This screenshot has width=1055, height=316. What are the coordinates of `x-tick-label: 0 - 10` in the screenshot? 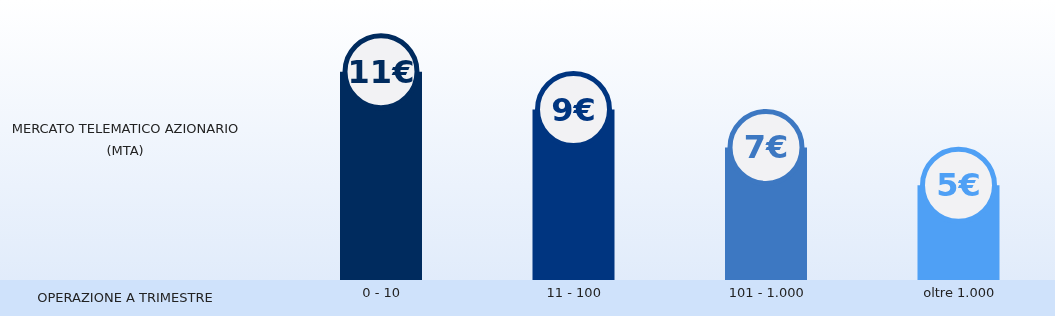 It's located at (381, 293).